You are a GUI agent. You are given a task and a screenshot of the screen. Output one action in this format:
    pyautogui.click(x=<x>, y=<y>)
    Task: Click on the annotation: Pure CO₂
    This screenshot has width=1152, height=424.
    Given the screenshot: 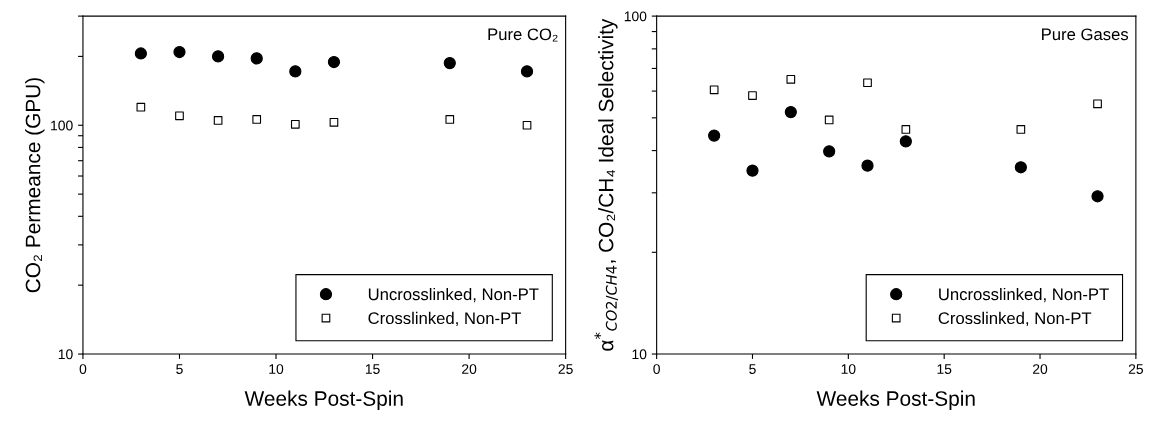 What is the action you would take?
    pyautogui.click(x=523, y=35)
    